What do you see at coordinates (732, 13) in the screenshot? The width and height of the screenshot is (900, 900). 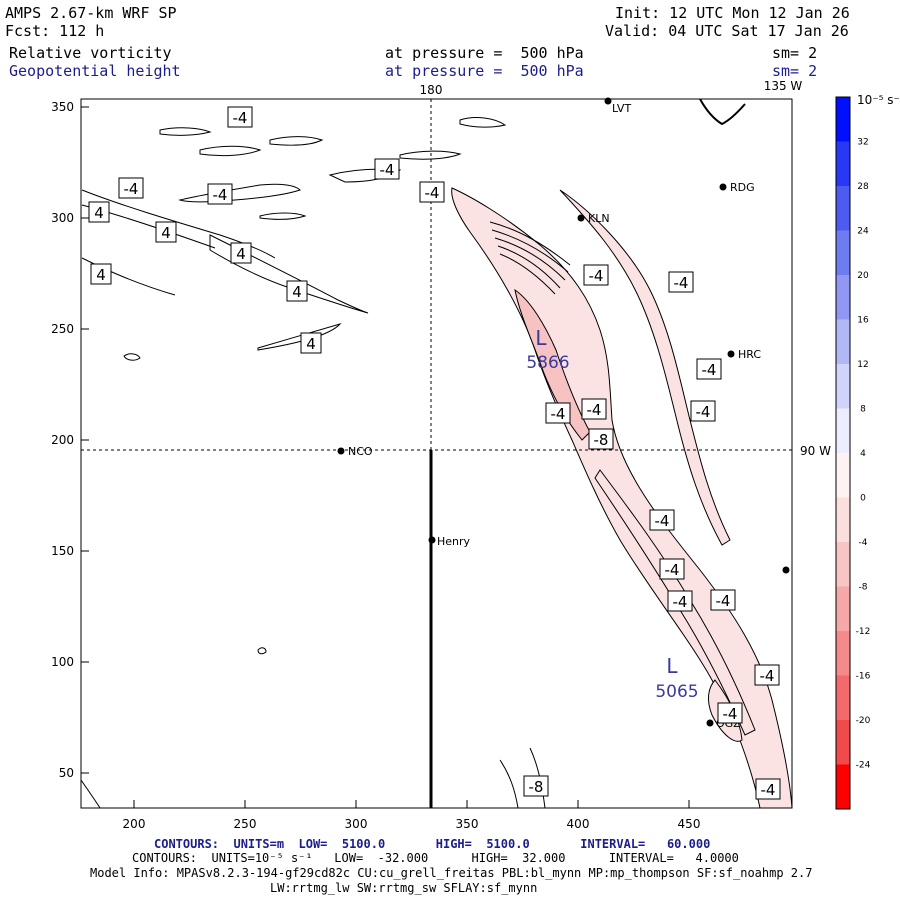 I see `init-time: Init: 12 UTC Mon 12 Jan 26` at bounding box center [732, 13].